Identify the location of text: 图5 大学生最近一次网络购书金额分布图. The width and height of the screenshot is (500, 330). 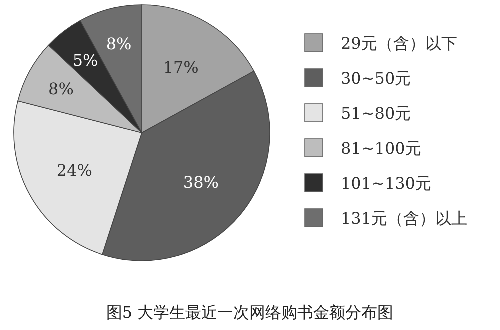
(250, 312).